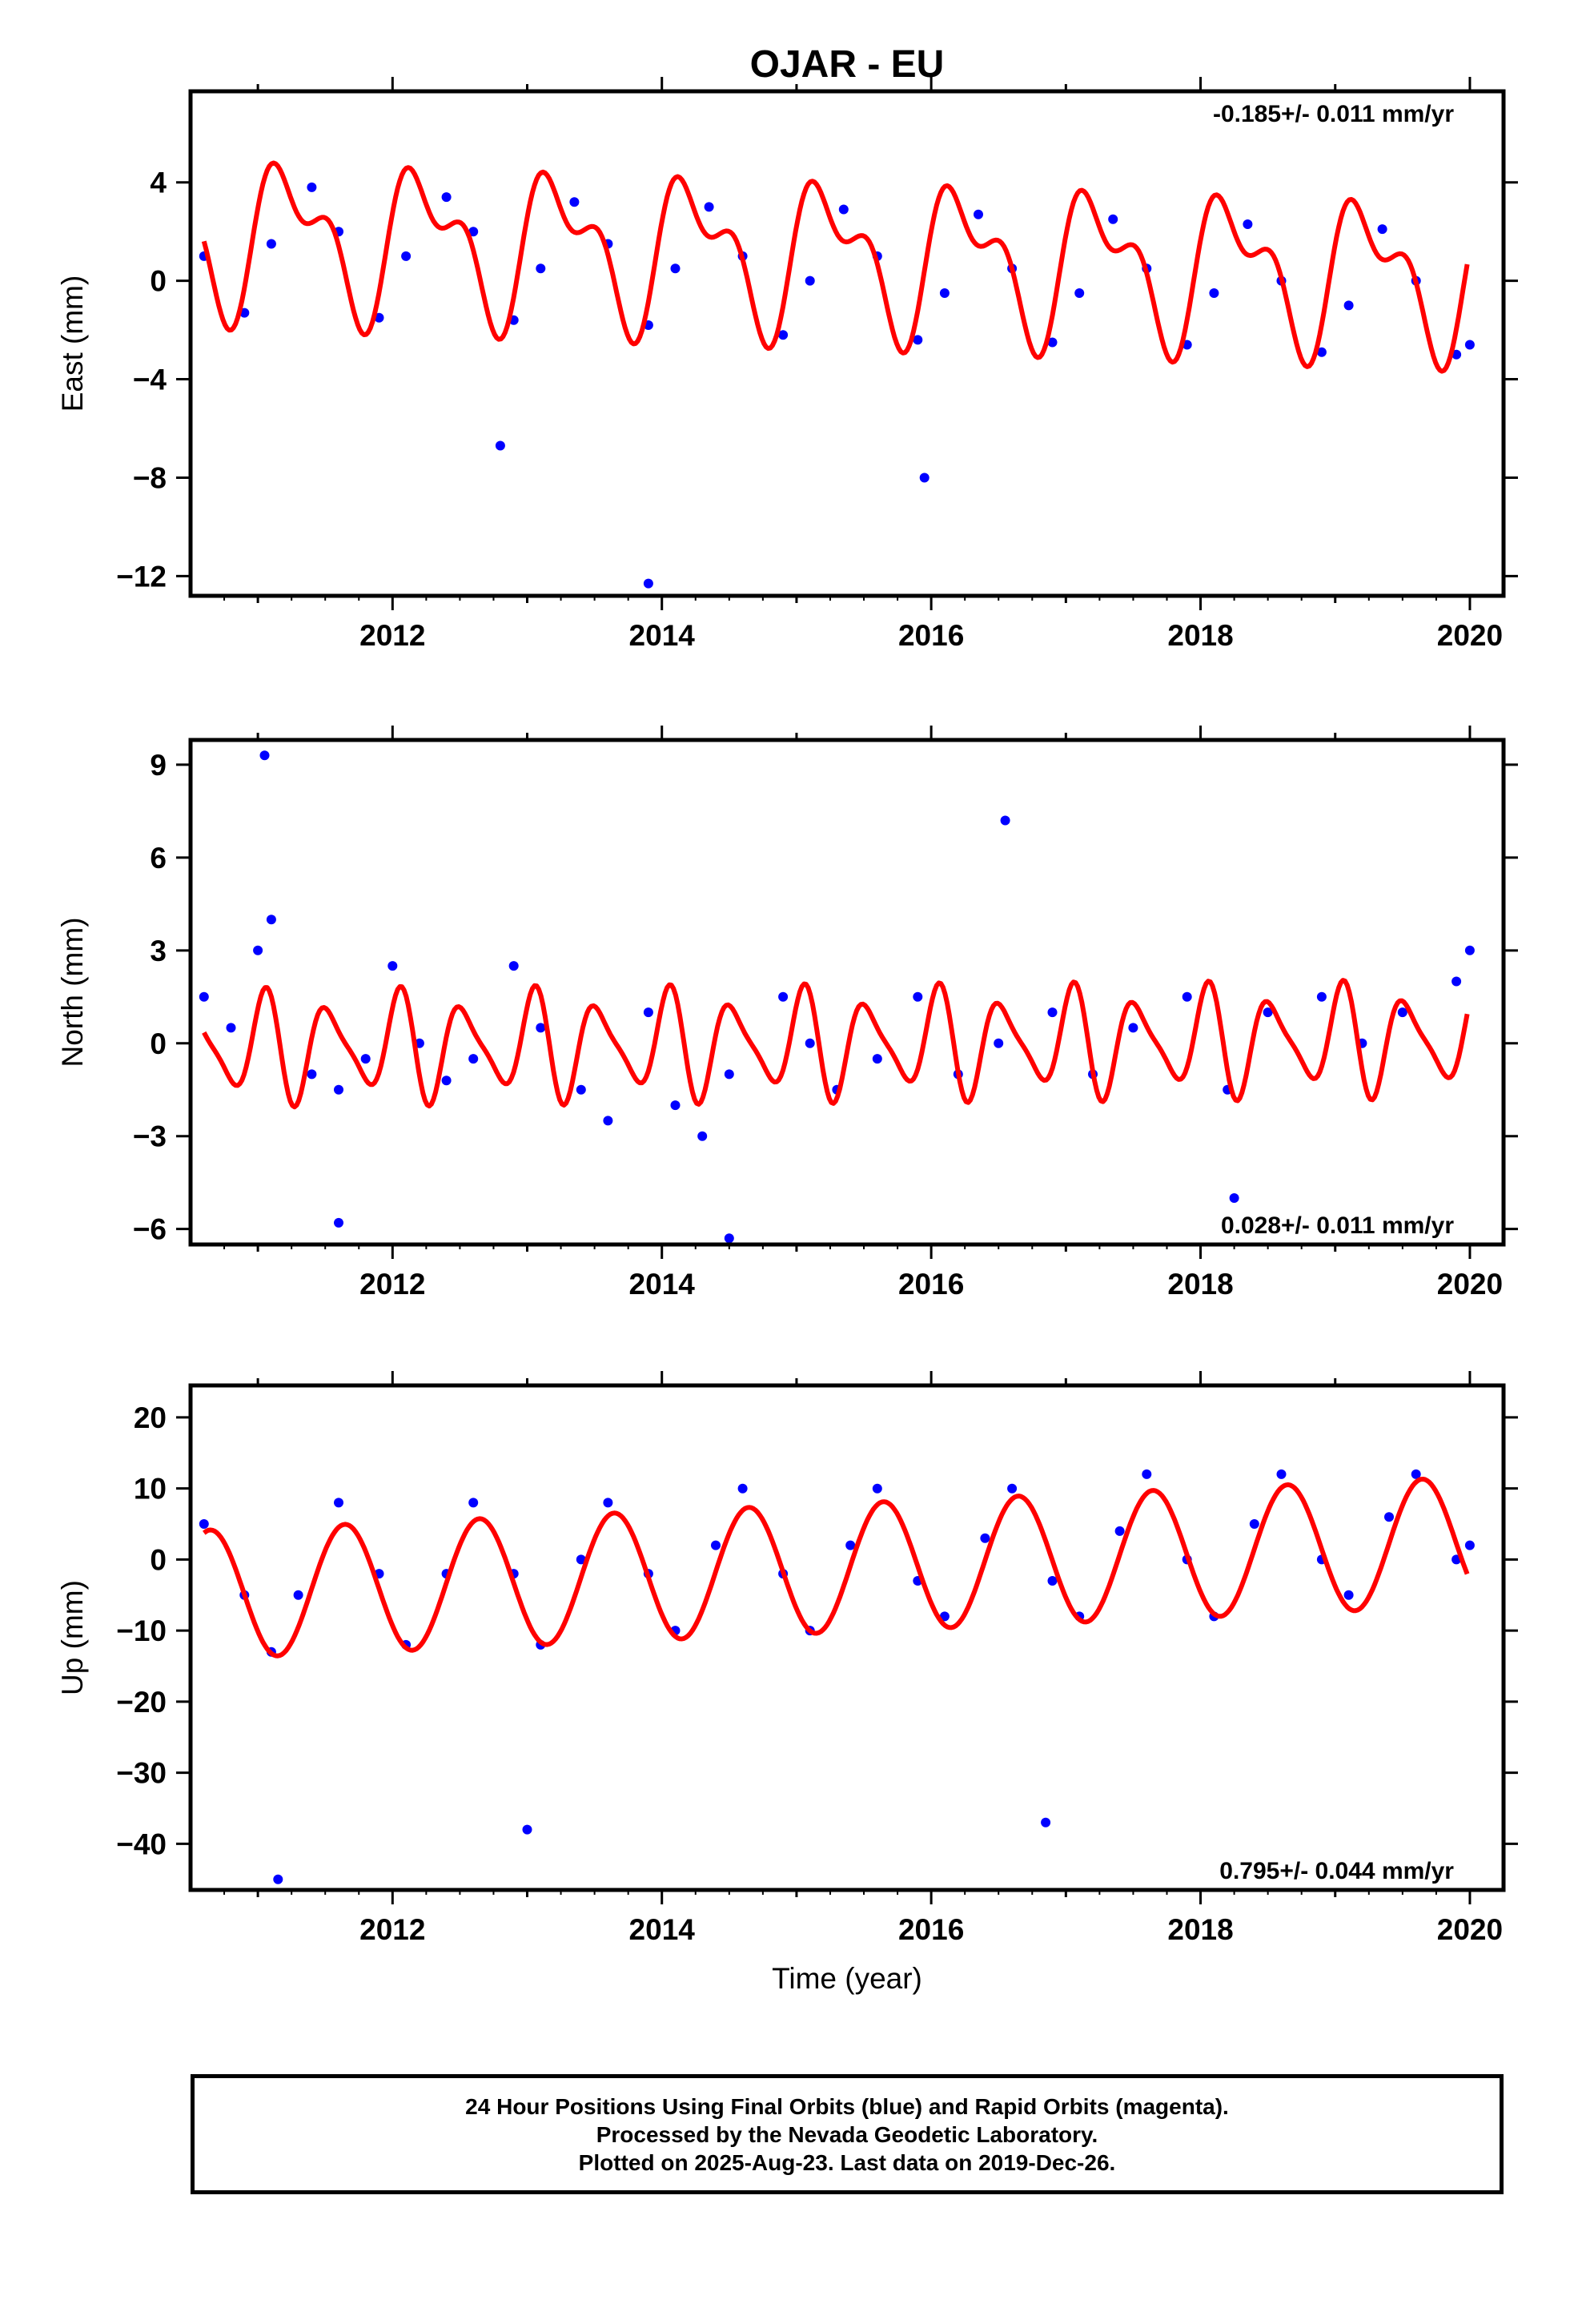  What do you see at coordinates (392, 635) in the screenshot?
I see `east-x-tick-label: 2012` at bounding box center [392, 635].